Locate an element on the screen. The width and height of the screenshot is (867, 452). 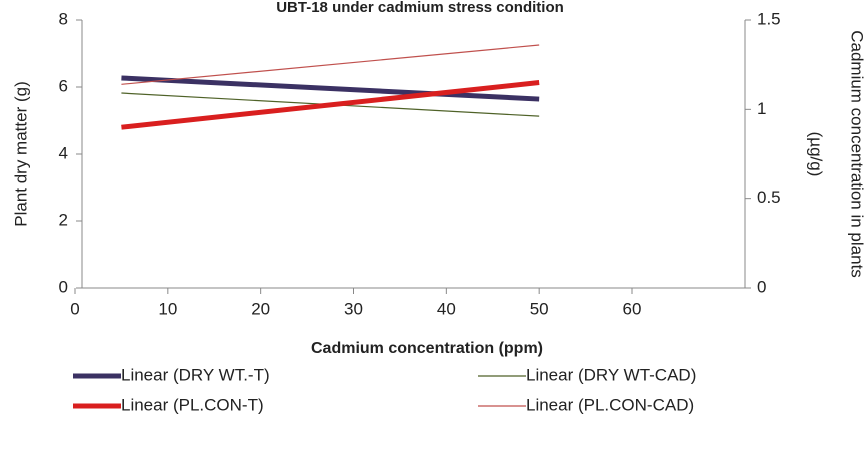
x-tick-label: 10 is located at coordinates (167, 308).